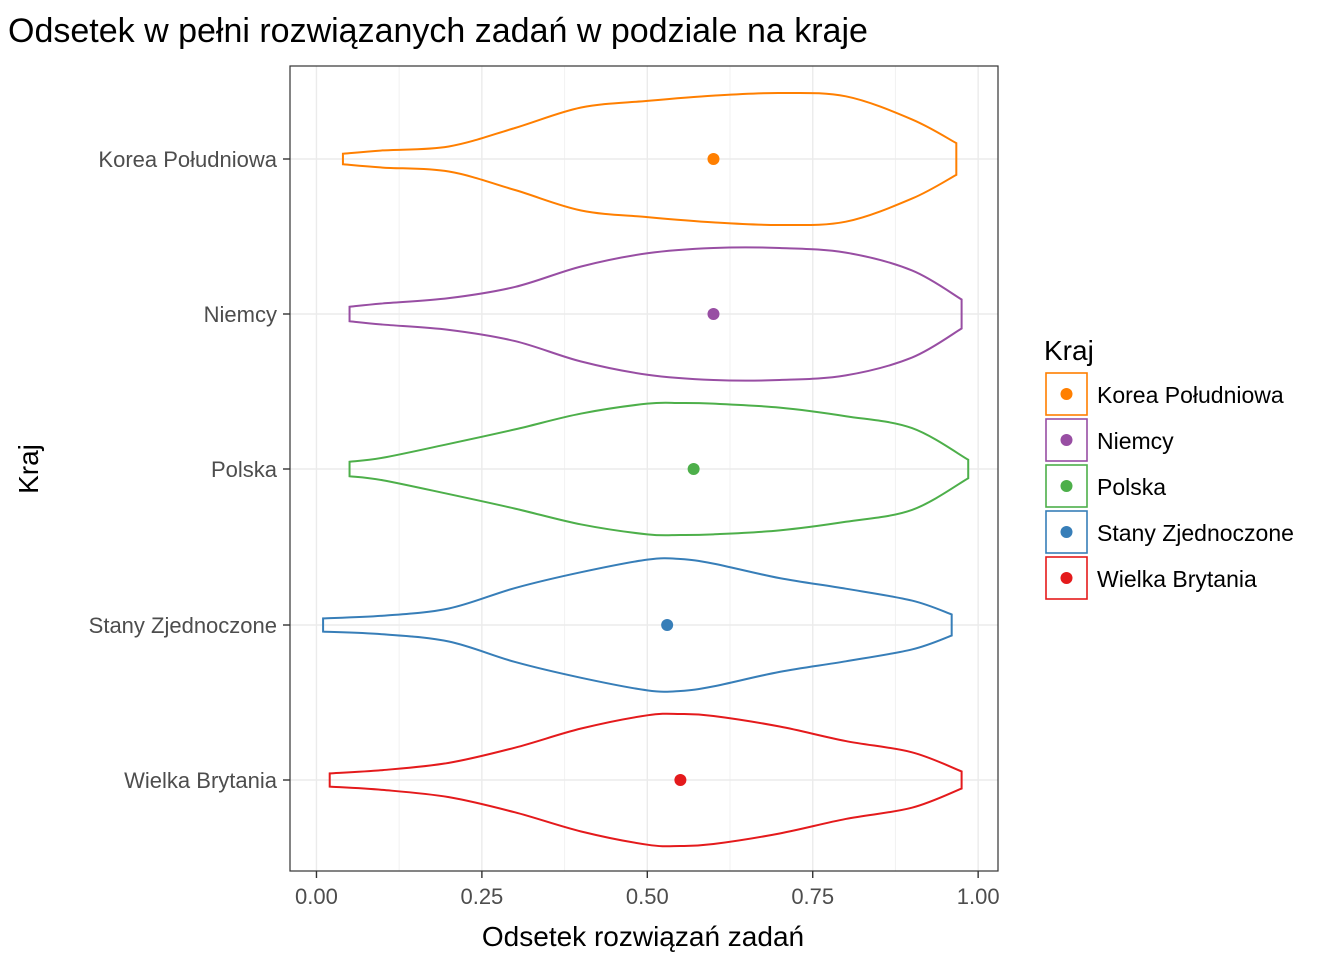 This screenshot has width=1344, height=960. I want to click on x-tick-label: 0.50, so click(647, 896).